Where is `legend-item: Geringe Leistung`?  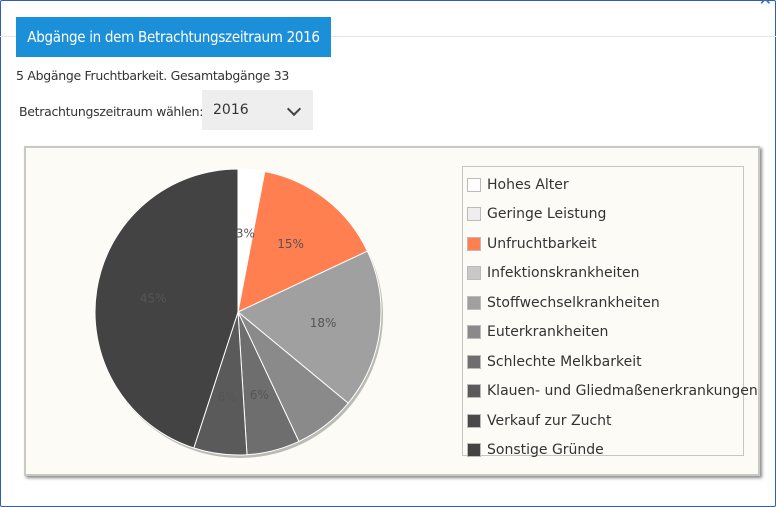
legend-item: Geringe Leistung is located at coordinates (603, 215).